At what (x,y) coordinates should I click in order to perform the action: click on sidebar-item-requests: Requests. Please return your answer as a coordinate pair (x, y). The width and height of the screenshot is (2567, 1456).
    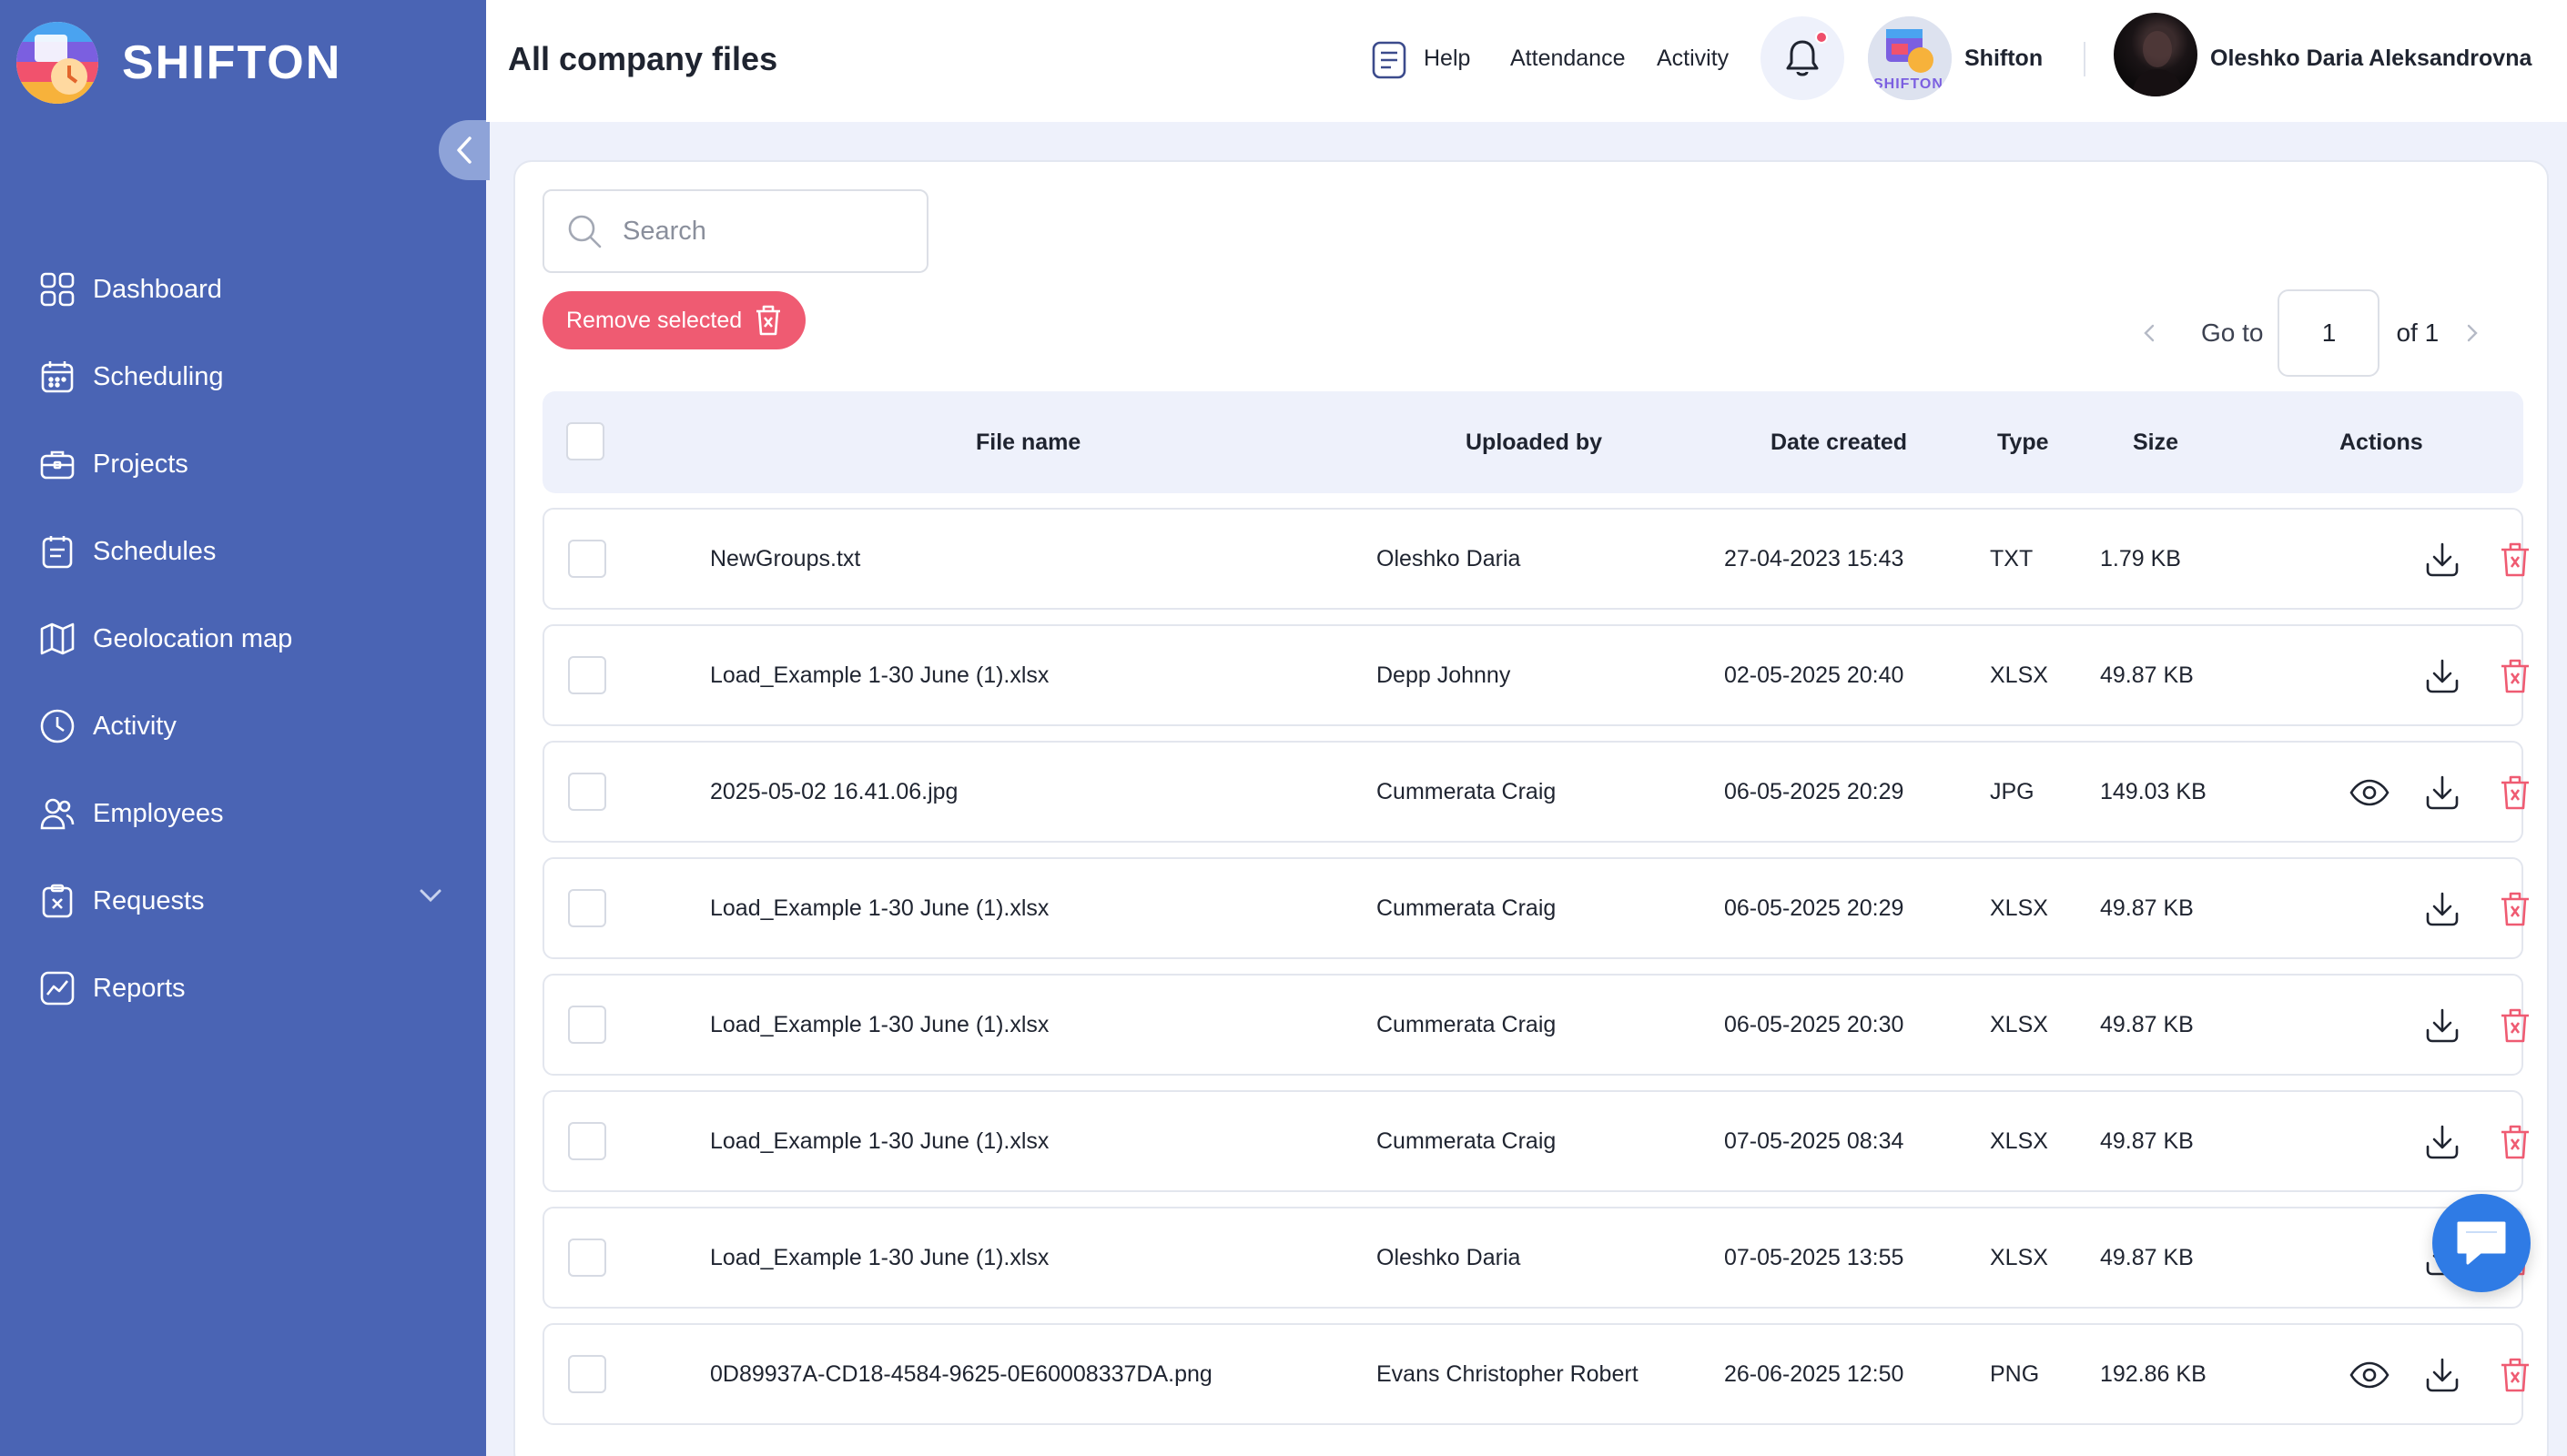
    Looking at the image, I should click on (243, 901).